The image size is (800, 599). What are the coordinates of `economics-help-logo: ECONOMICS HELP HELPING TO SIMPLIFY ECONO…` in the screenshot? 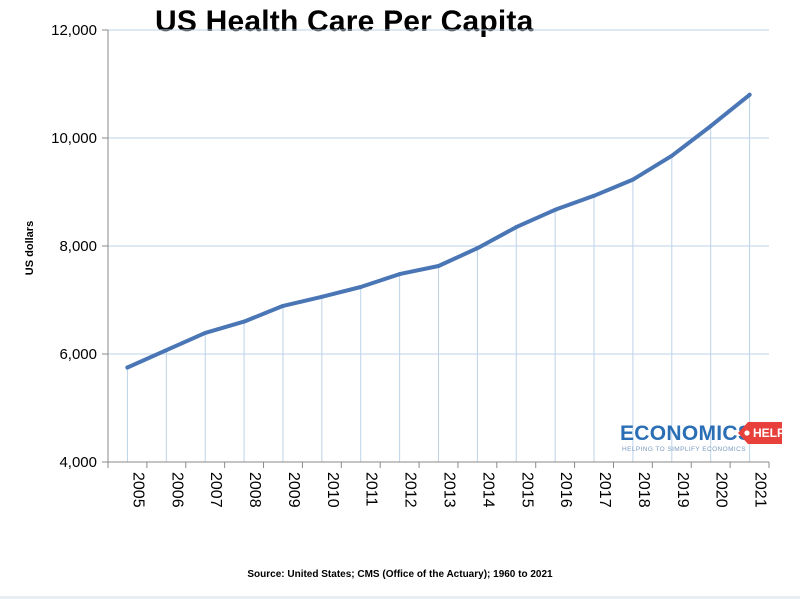 It's located at (702, 437).